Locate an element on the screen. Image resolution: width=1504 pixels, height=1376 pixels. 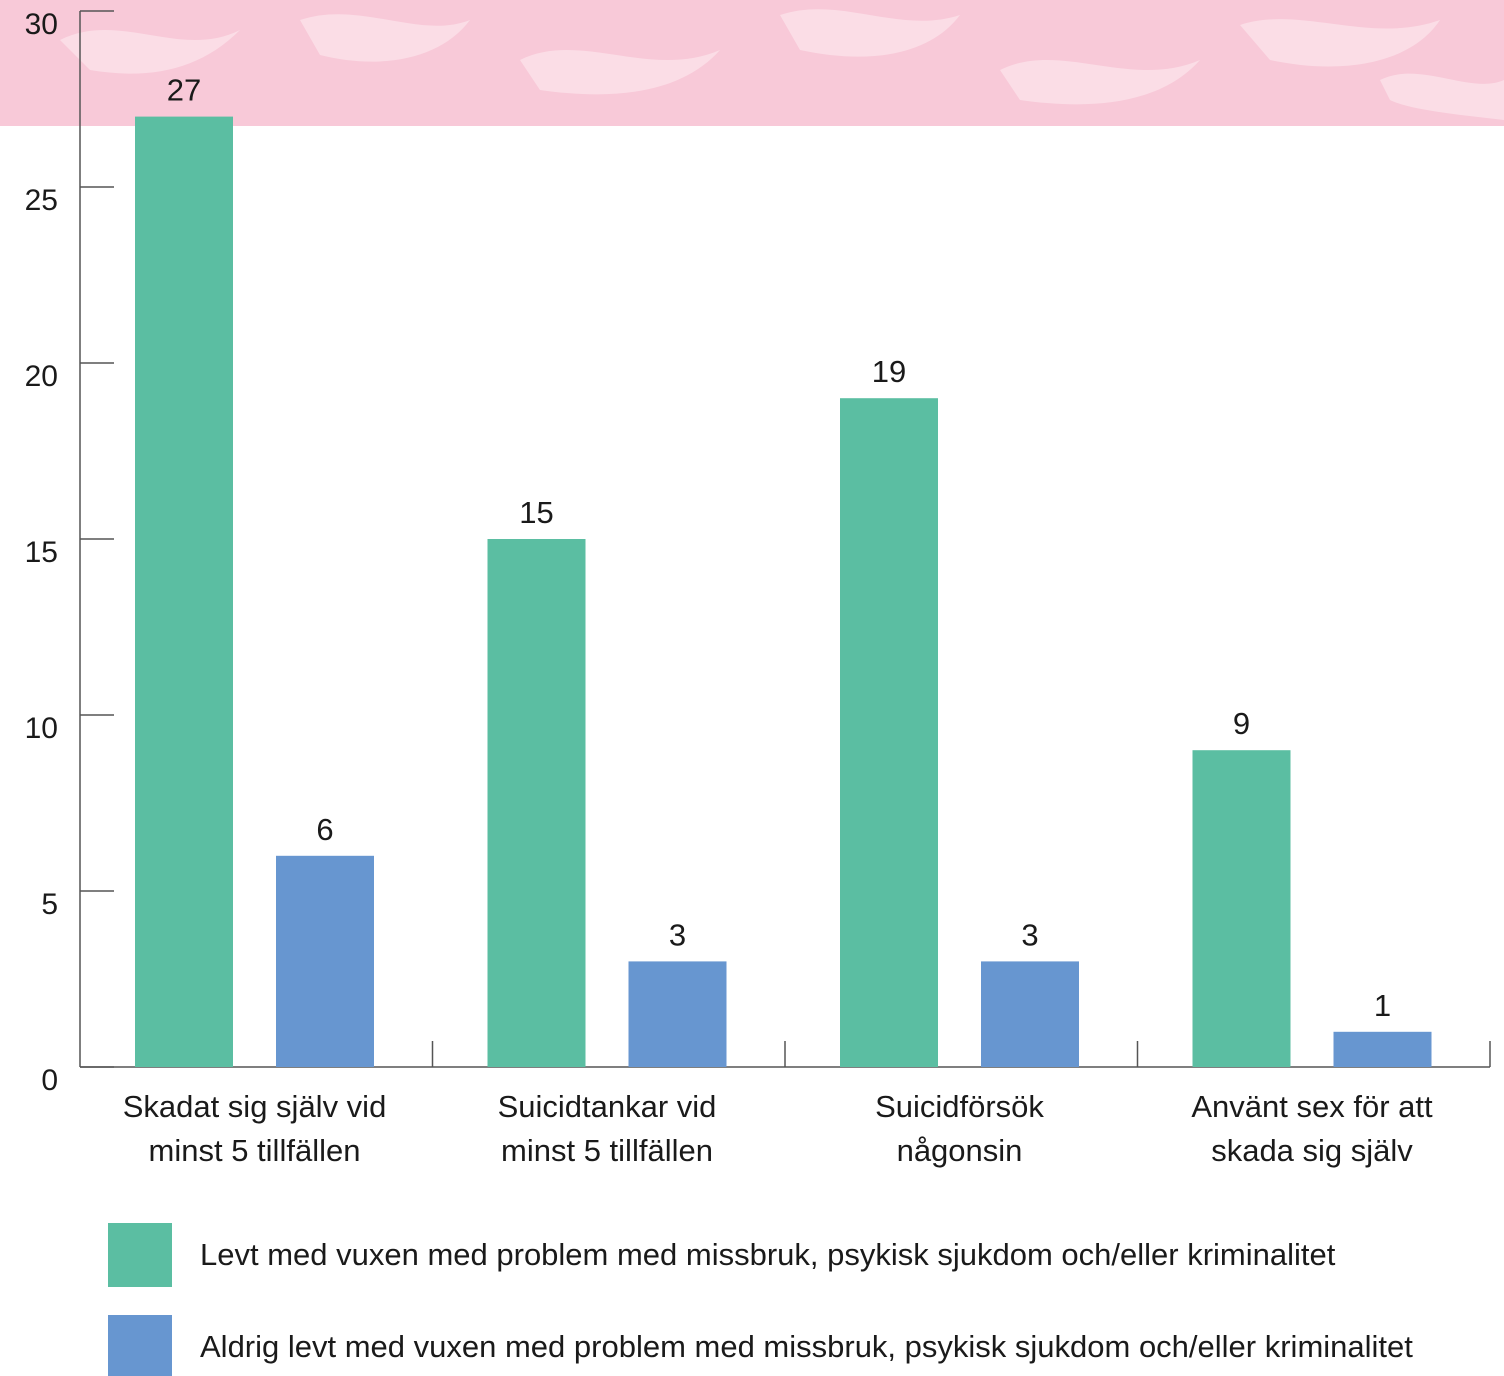
x-tick-label: Suicidförsök is located at coordinates (959, 1106).